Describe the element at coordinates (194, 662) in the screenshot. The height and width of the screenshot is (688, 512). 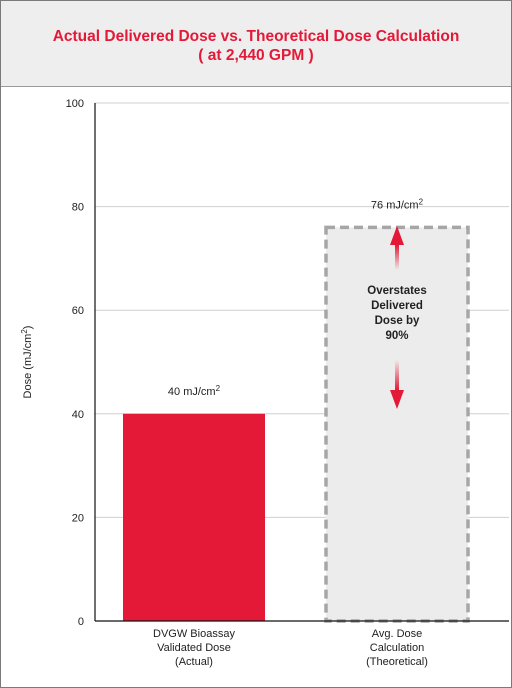
I see `category-label-0-2: (Actual)` at that location.